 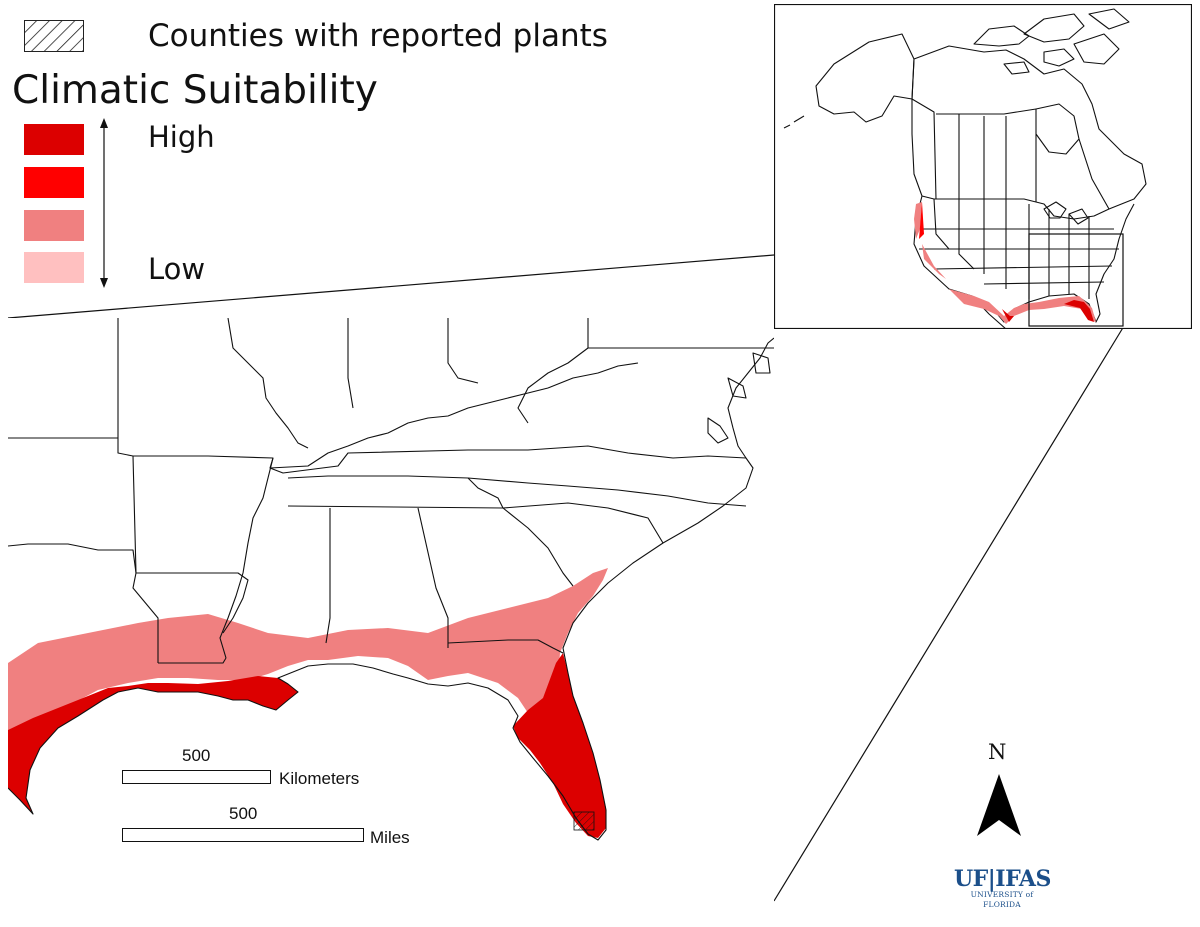 What do you see at coordinates (54, 225) in the screenshot?
I see `legend-swatch-medium-low` at bounding box center [54, 225].